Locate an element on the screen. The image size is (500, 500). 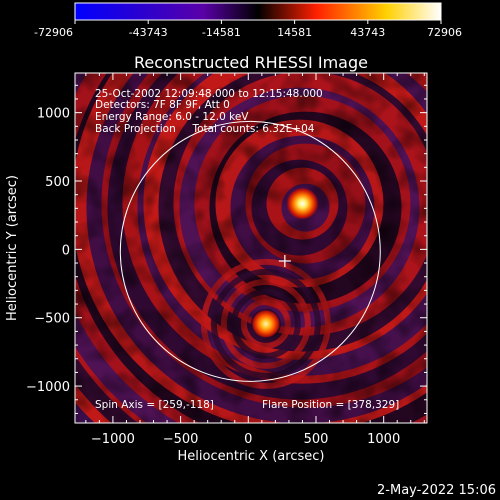
y-tick-label: 0 is located at coordinates (66, 250).